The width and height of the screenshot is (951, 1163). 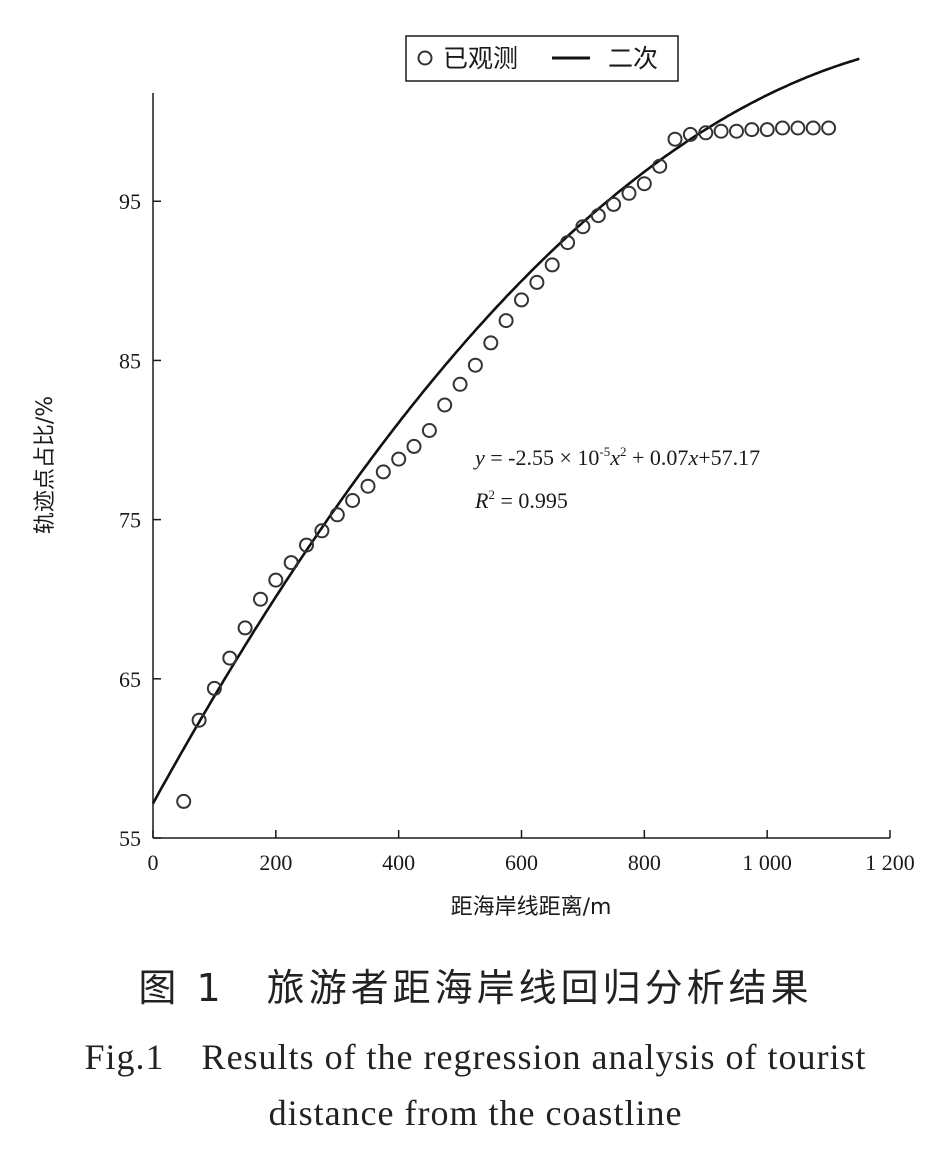 I want to click on x-tick-label: 1 000, so click(x=767, y=862).